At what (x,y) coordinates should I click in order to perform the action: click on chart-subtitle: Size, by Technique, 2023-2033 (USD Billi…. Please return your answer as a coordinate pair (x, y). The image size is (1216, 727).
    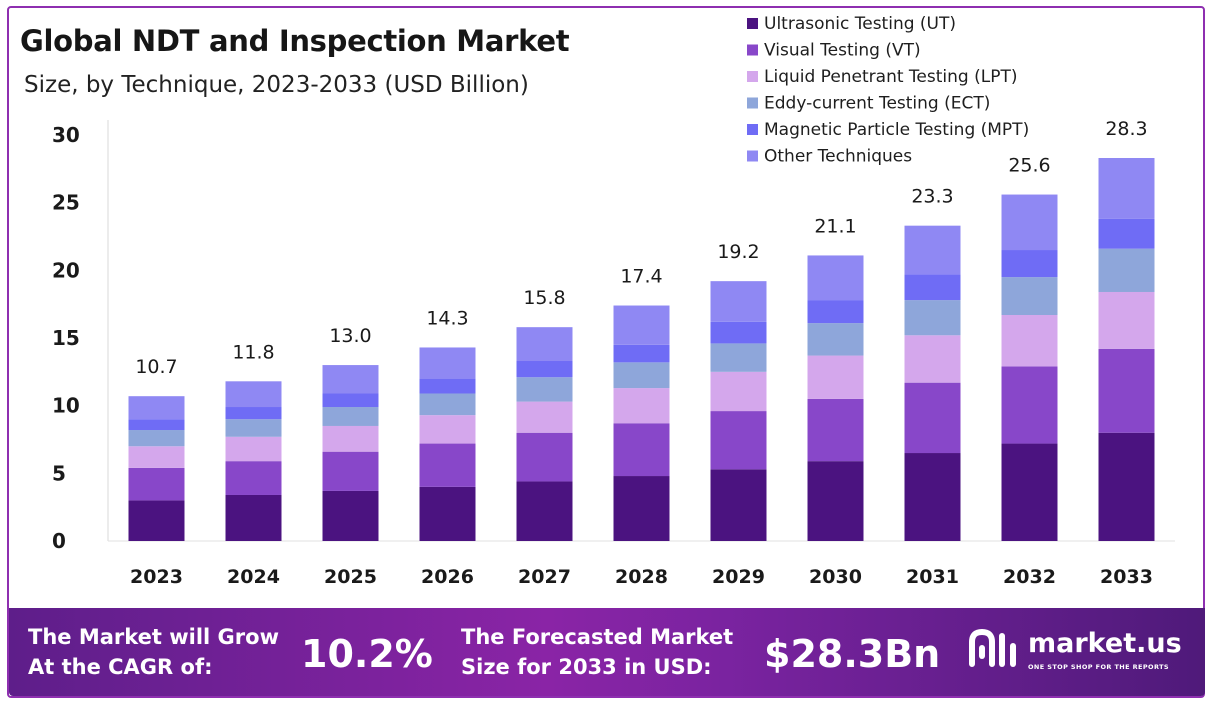
    Looking at the image, I should click on (276, 85).